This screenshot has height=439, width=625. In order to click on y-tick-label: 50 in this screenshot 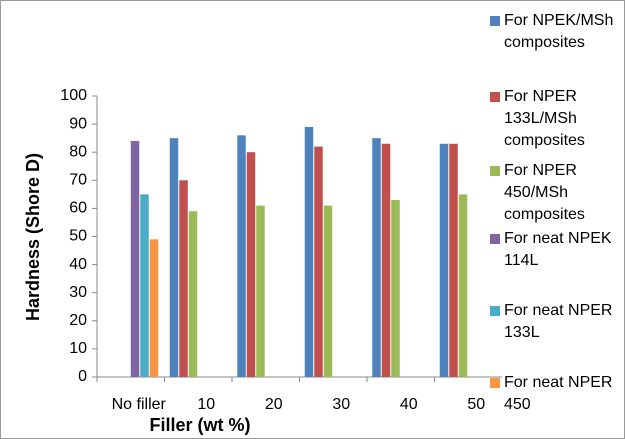, I will do `click(78, 236)`.